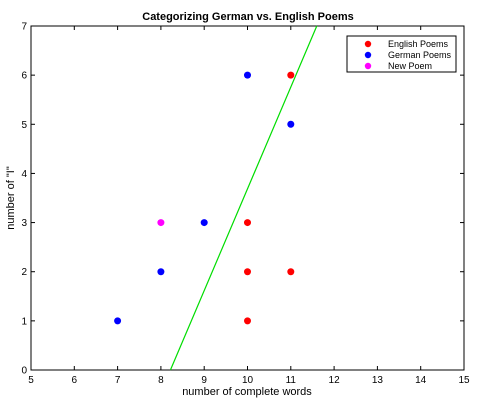 Image resolution: width=486 pixels, height=406 pixels. I want to click on chart-title: Categorizing German vs. English Poems, so click(248, 17).